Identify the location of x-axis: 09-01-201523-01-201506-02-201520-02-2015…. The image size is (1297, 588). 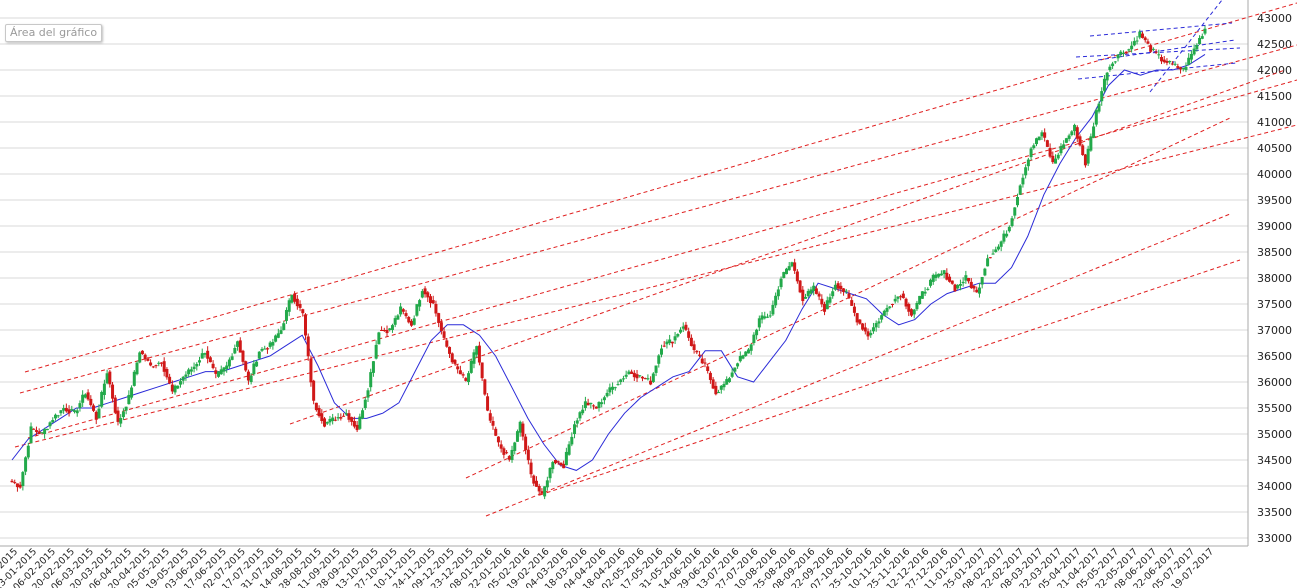
(608, 567).